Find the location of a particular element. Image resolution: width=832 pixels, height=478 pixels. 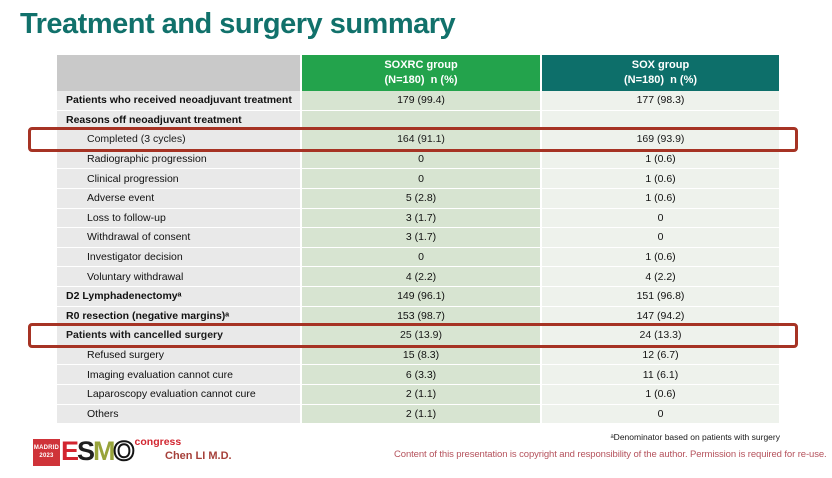

row-label: Loss to follow-up is located at coordinates (178, 218).